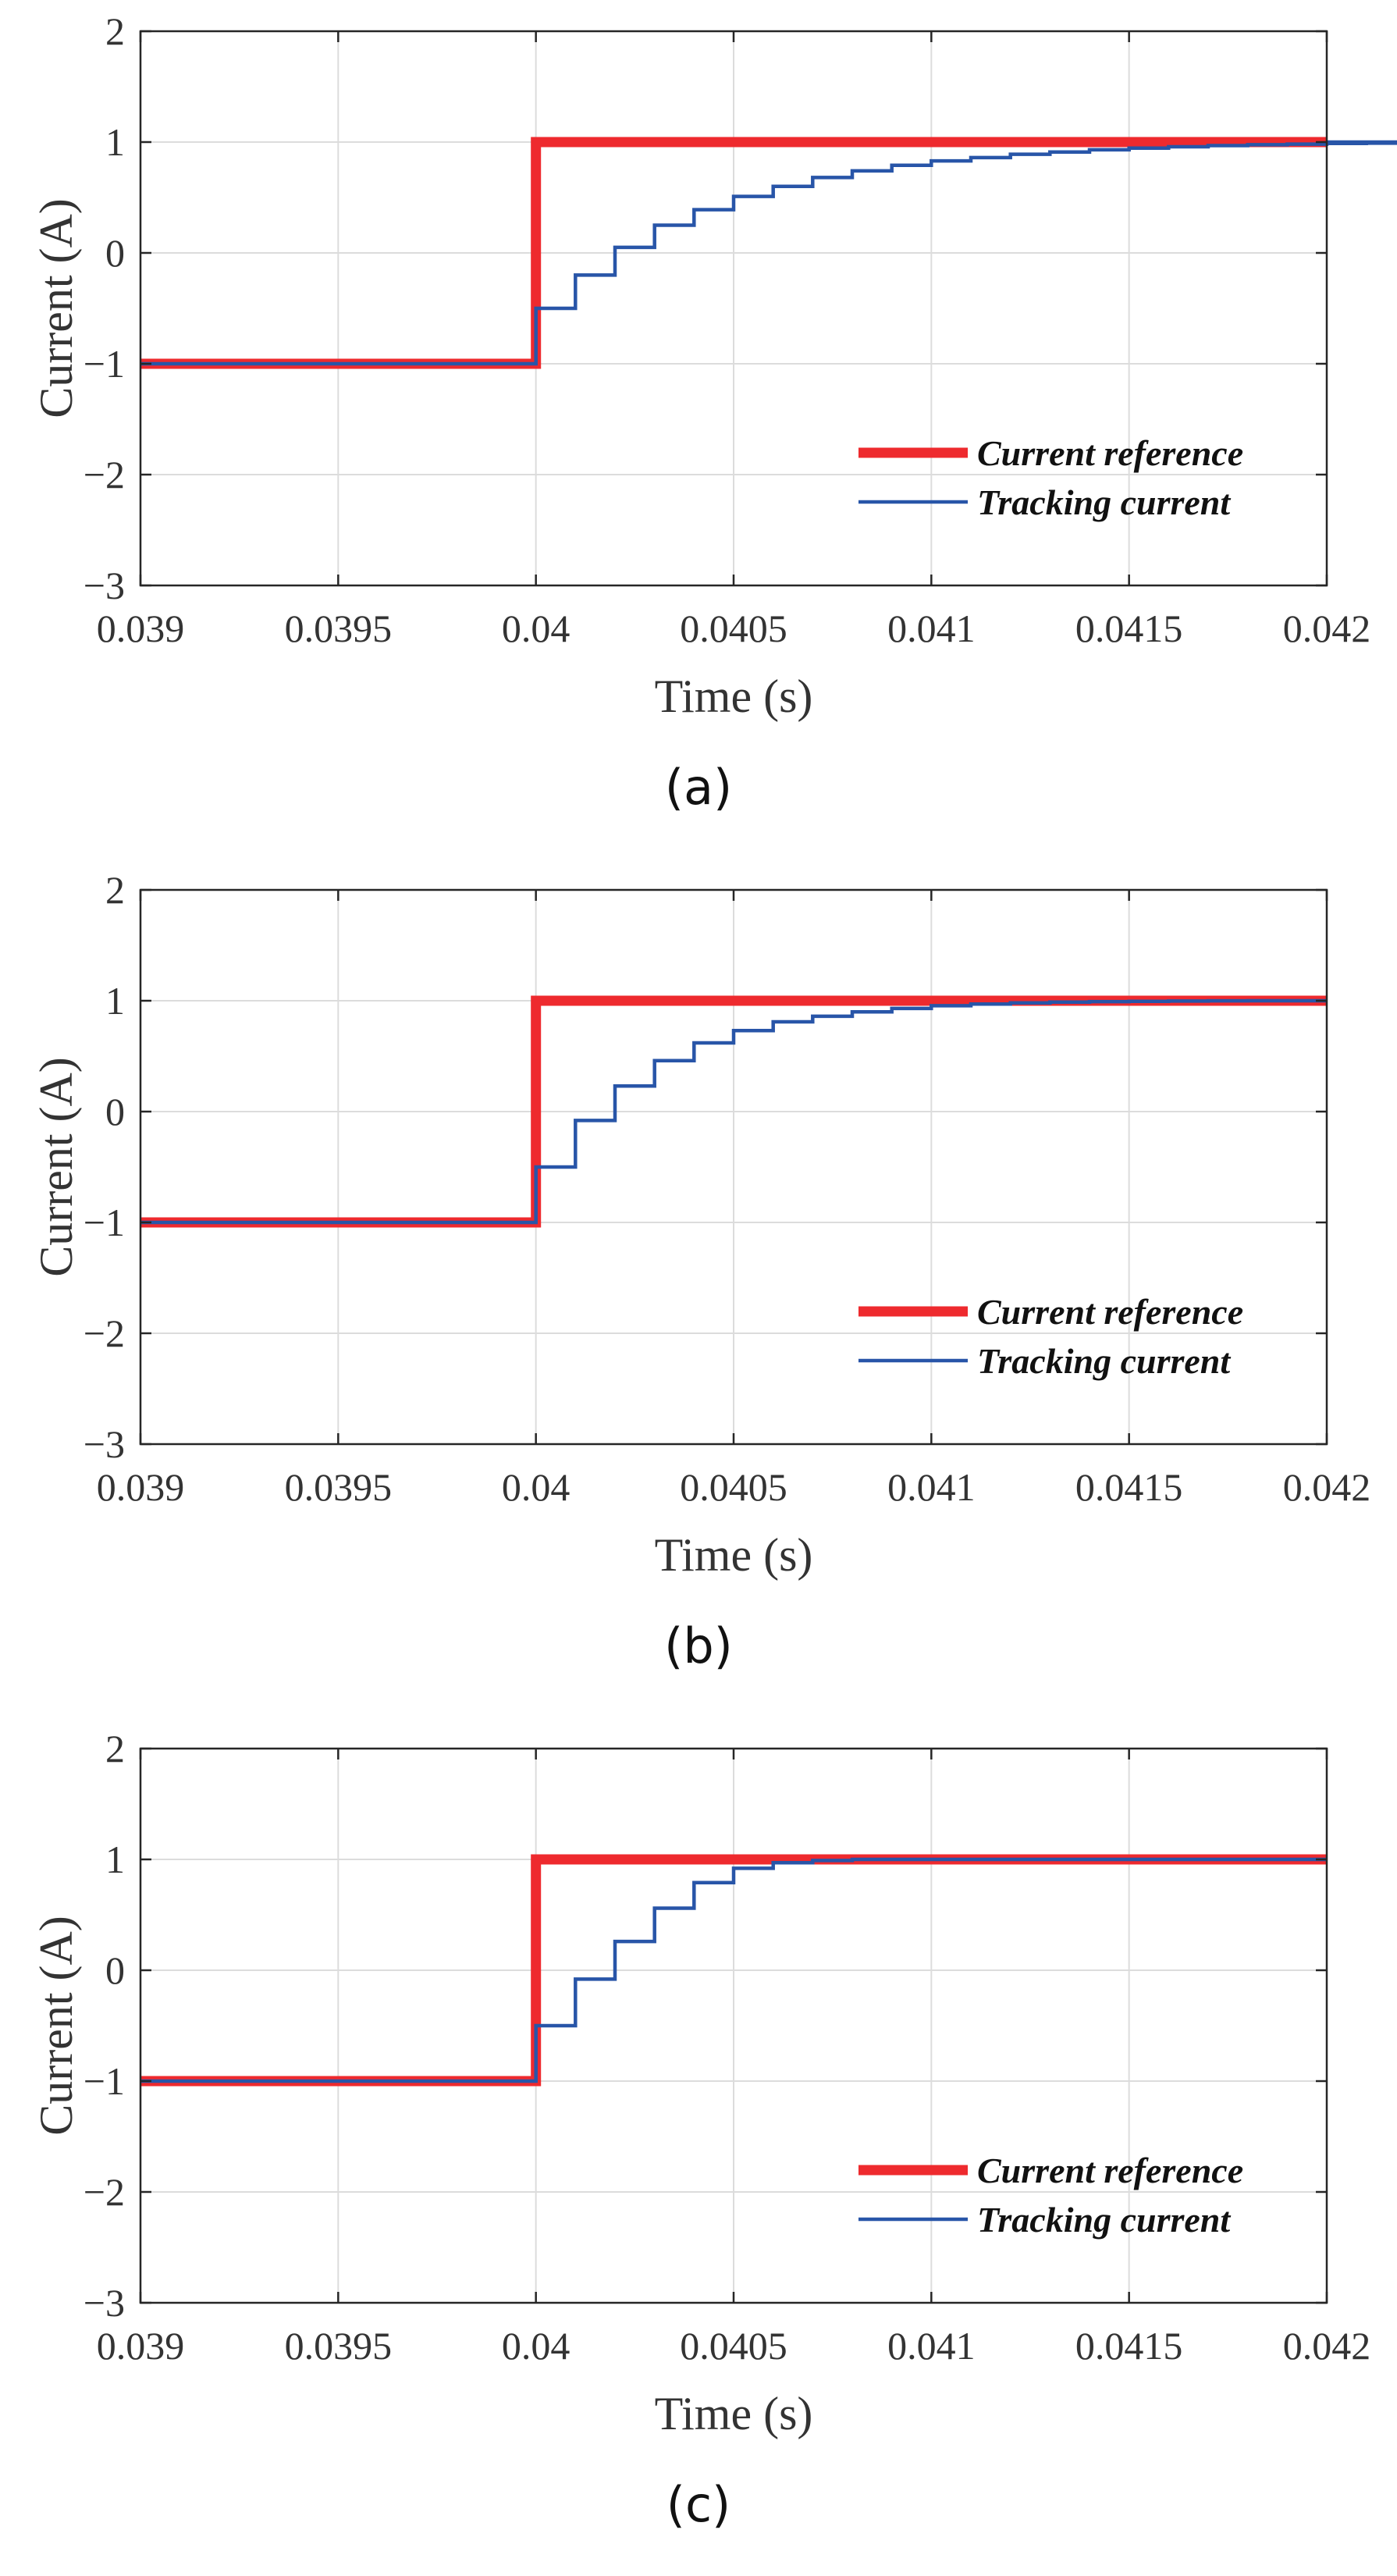  Describe the element at coordinates (698, 2504) in the screenshot. I see `panel-label: (c)` at that location.